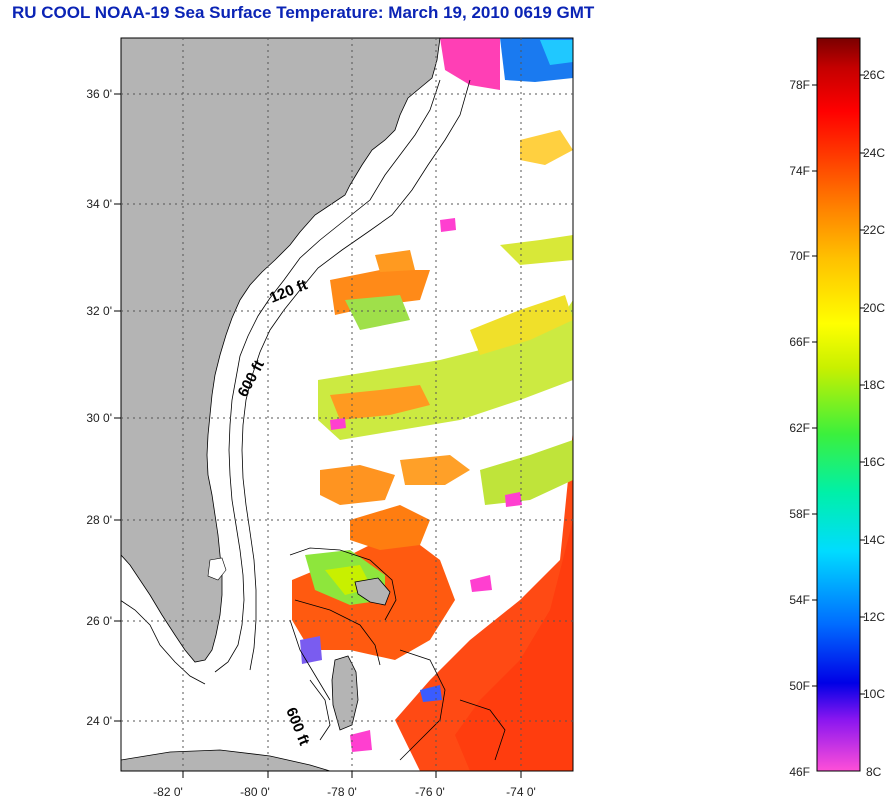 Image resolution: width=889 pixels, height=801 pixels. Describe the element at coordinates (168, 792) in the screenshot. I see `lon-tick-82: -82 0'` at that location.